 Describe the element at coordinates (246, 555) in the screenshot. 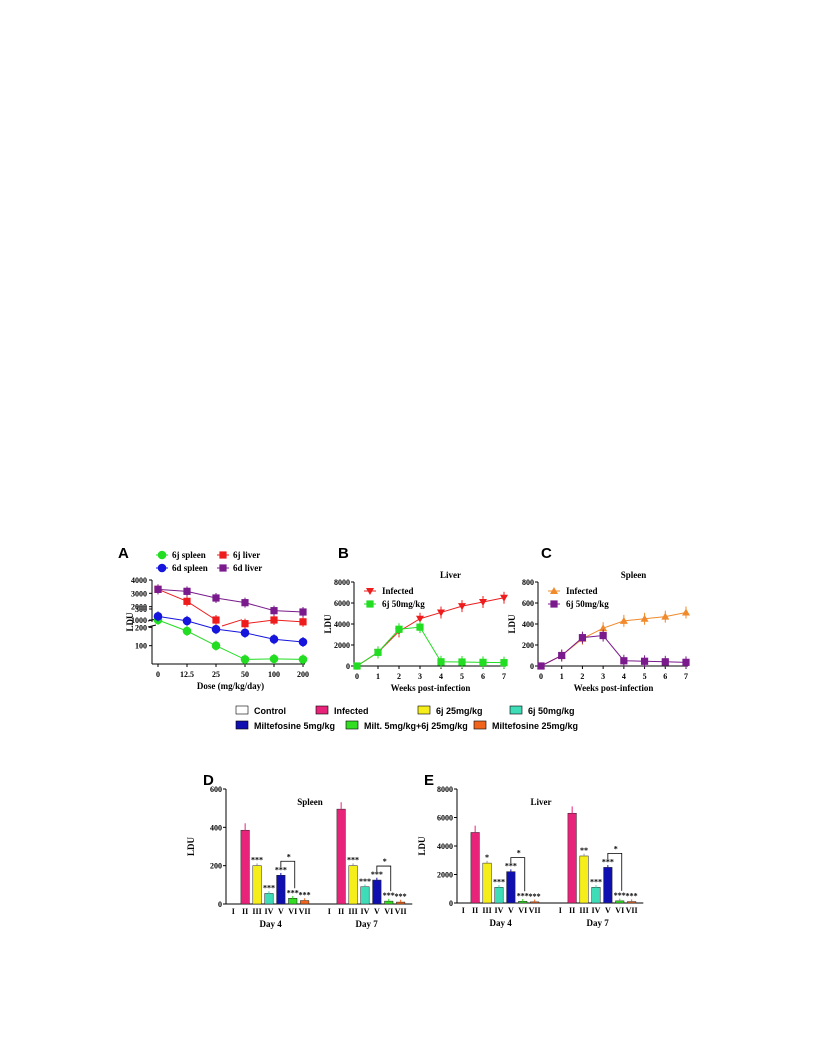

I see `legend-label: 6j liver` at that location.